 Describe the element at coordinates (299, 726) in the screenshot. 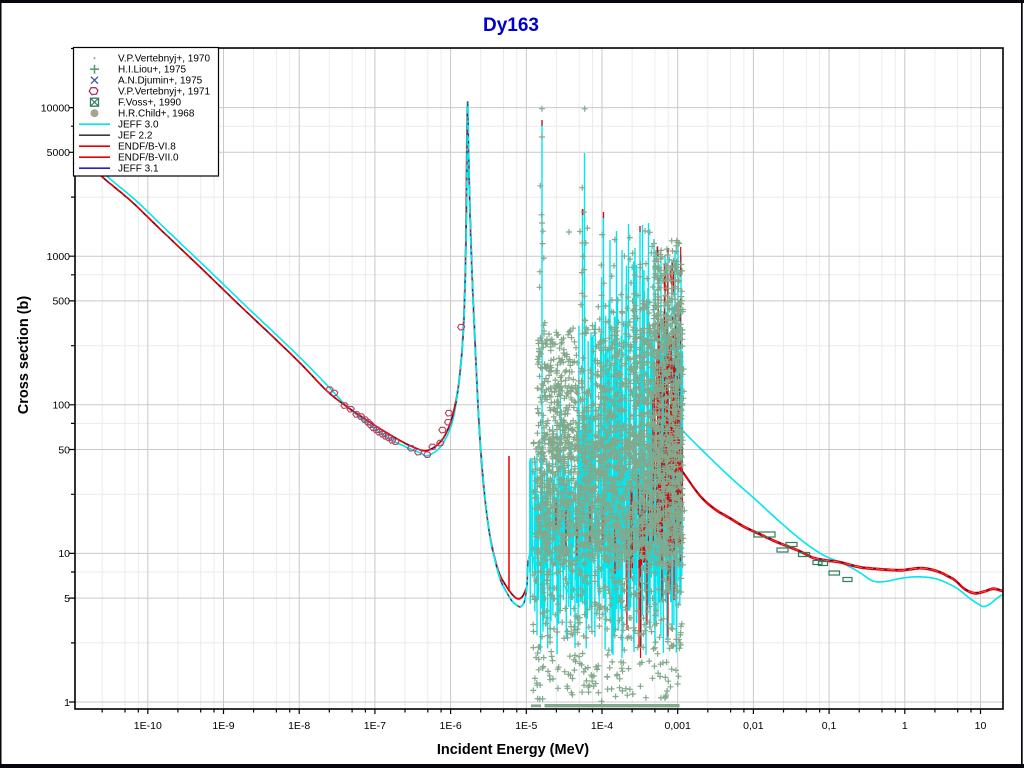

I see `svg-text: 1E-8` at that location.